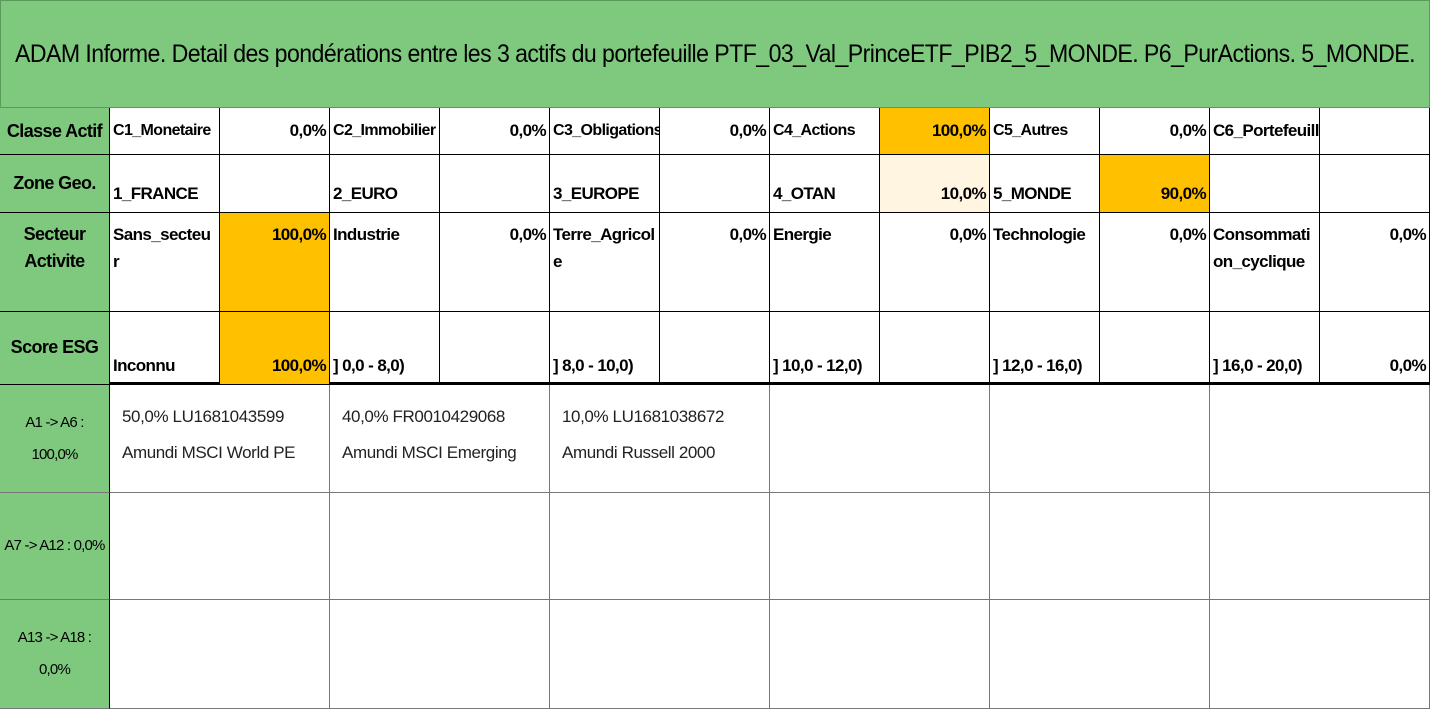  Describe the element at coordinates (1265, 131) in the screenshot. I see `cell-label: C6_Portefeuill` at that location.